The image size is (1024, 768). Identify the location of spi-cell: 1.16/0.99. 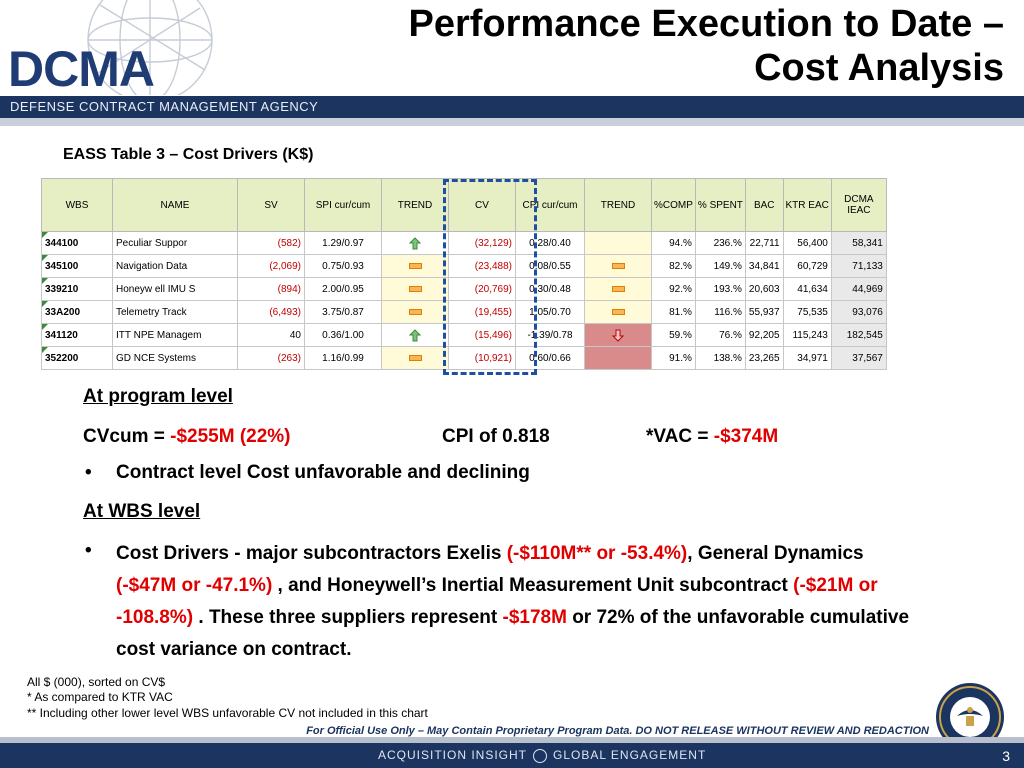
(343, 358).